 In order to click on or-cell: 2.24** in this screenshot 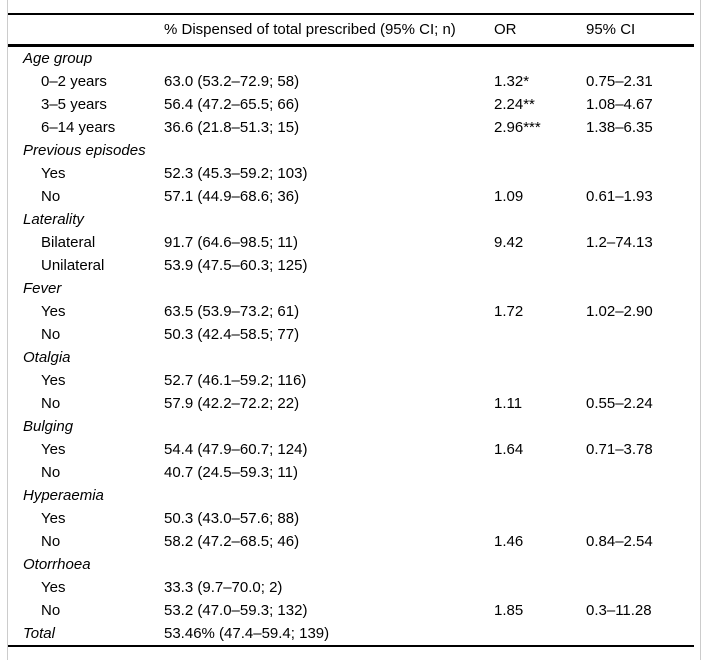, I will do `click(514, 104)`.